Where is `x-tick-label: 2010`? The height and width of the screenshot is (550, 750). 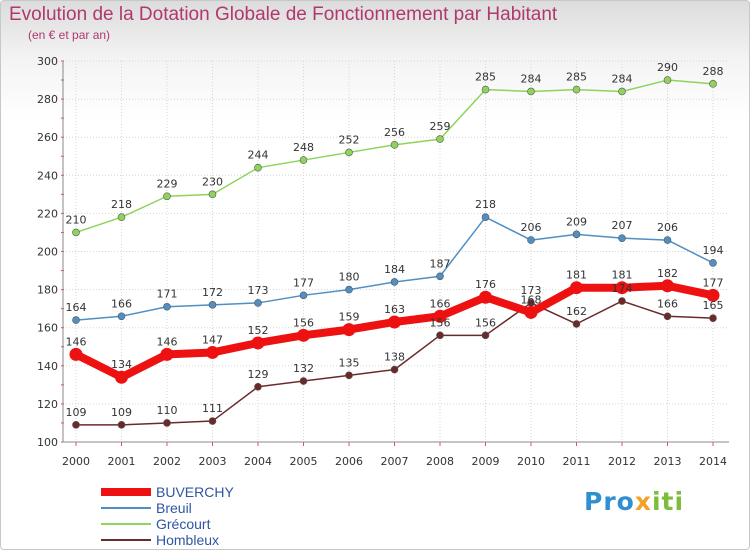
x-tick-label: 2010 is located at coordinates (531, 461).